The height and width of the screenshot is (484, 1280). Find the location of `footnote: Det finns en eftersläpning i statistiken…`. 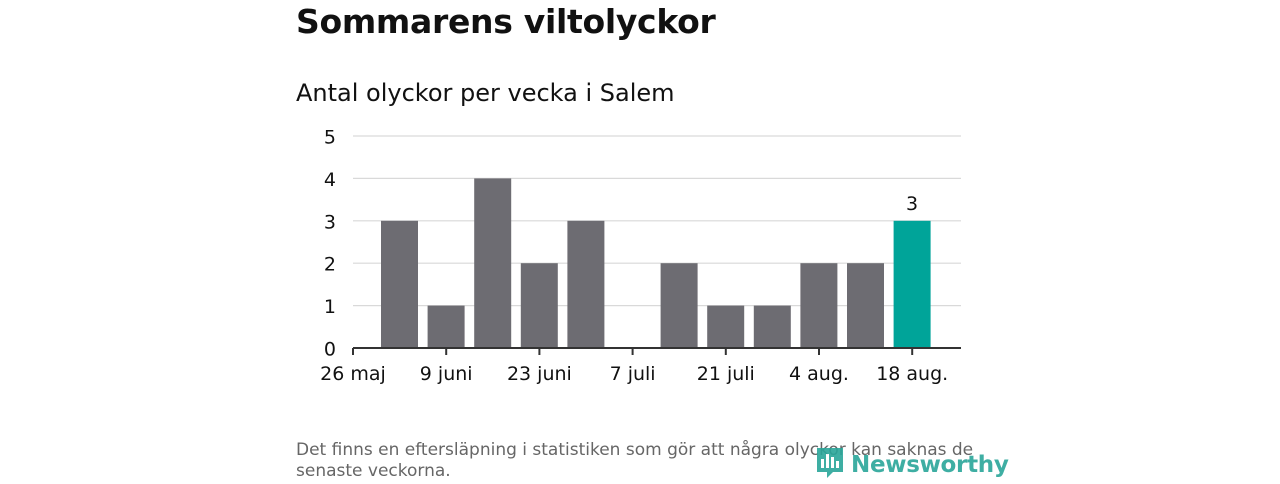

footnote: Det finns en eftersläpning i statistiken… is located at coordinates (635, 460).